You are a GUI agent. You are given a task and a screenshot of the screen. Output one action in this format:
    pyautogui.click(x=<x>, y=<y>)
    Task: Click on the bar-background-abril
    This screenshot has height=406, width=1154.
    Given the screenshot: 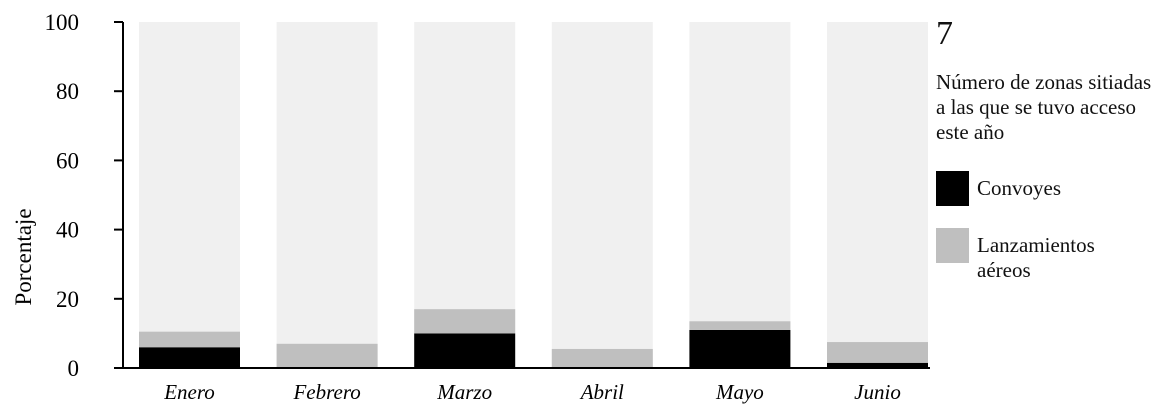 What is the action you would take?
    pyautogui.click(x=602, y=195)
    